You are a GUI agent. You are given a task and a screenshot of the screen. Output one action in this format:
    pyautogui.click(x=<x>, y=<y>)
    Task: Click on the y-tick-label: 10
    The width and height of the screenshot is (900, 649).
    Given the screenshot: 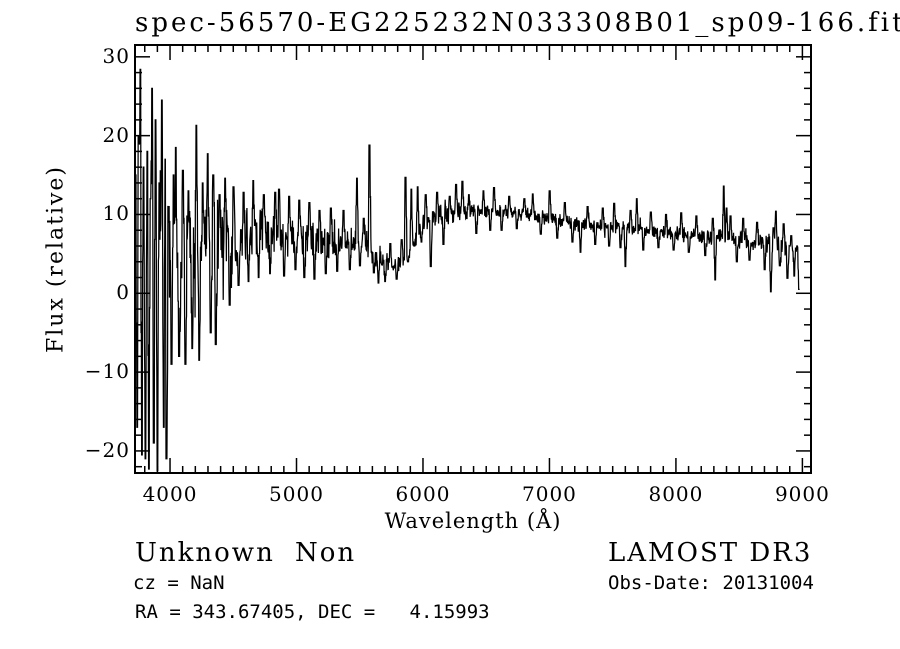 What is the action you would take?
    pyautogui.click(x=116, y=213)
    